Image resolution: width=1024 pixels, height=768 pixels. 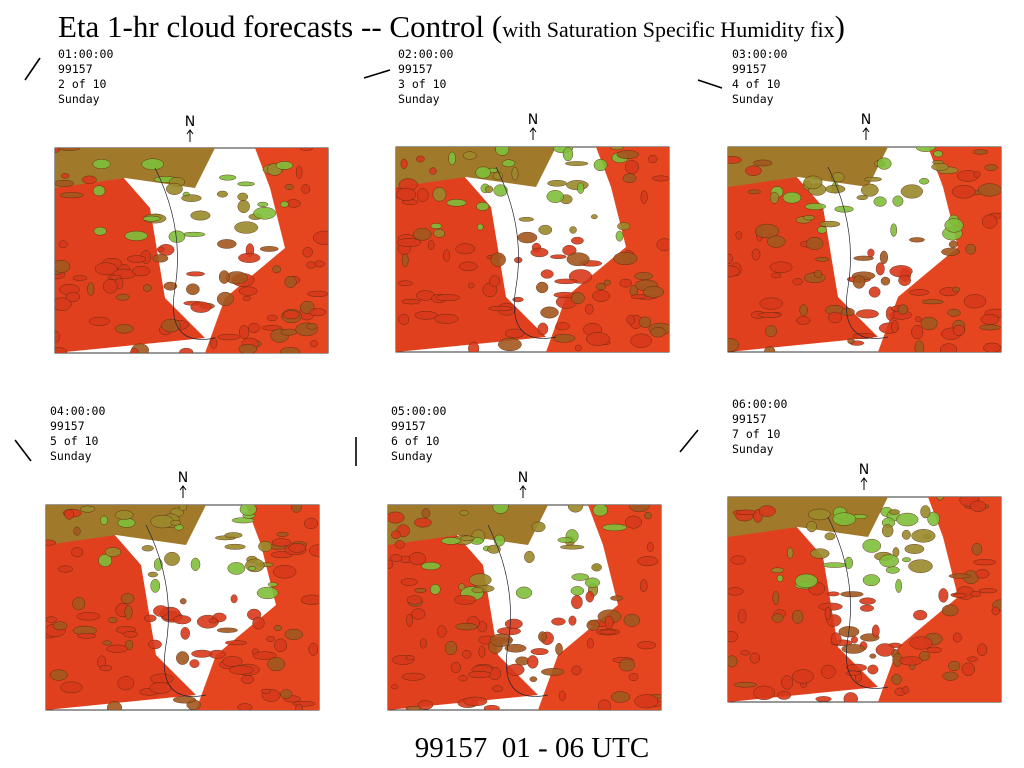 What do you see at coordinates (866, 120) in the screenshot?
I see `north-label: N` at bounding box center [866, 120].